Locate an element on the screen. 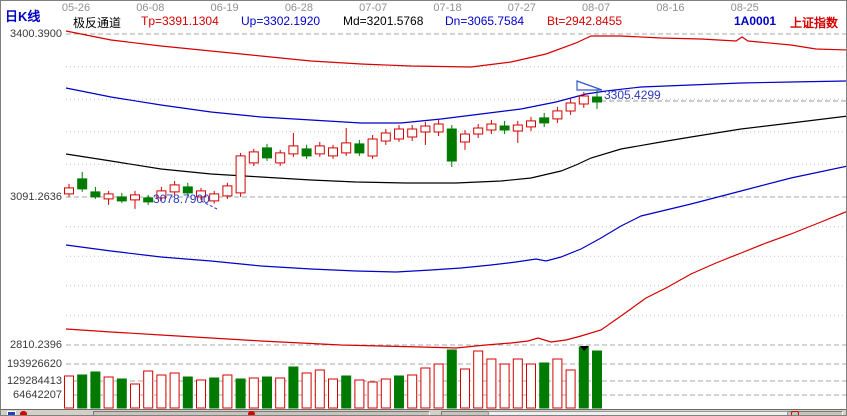 This screenshot has height=416, width=847. chart-type-label: 日K线 is located at coordinates (23, 16).